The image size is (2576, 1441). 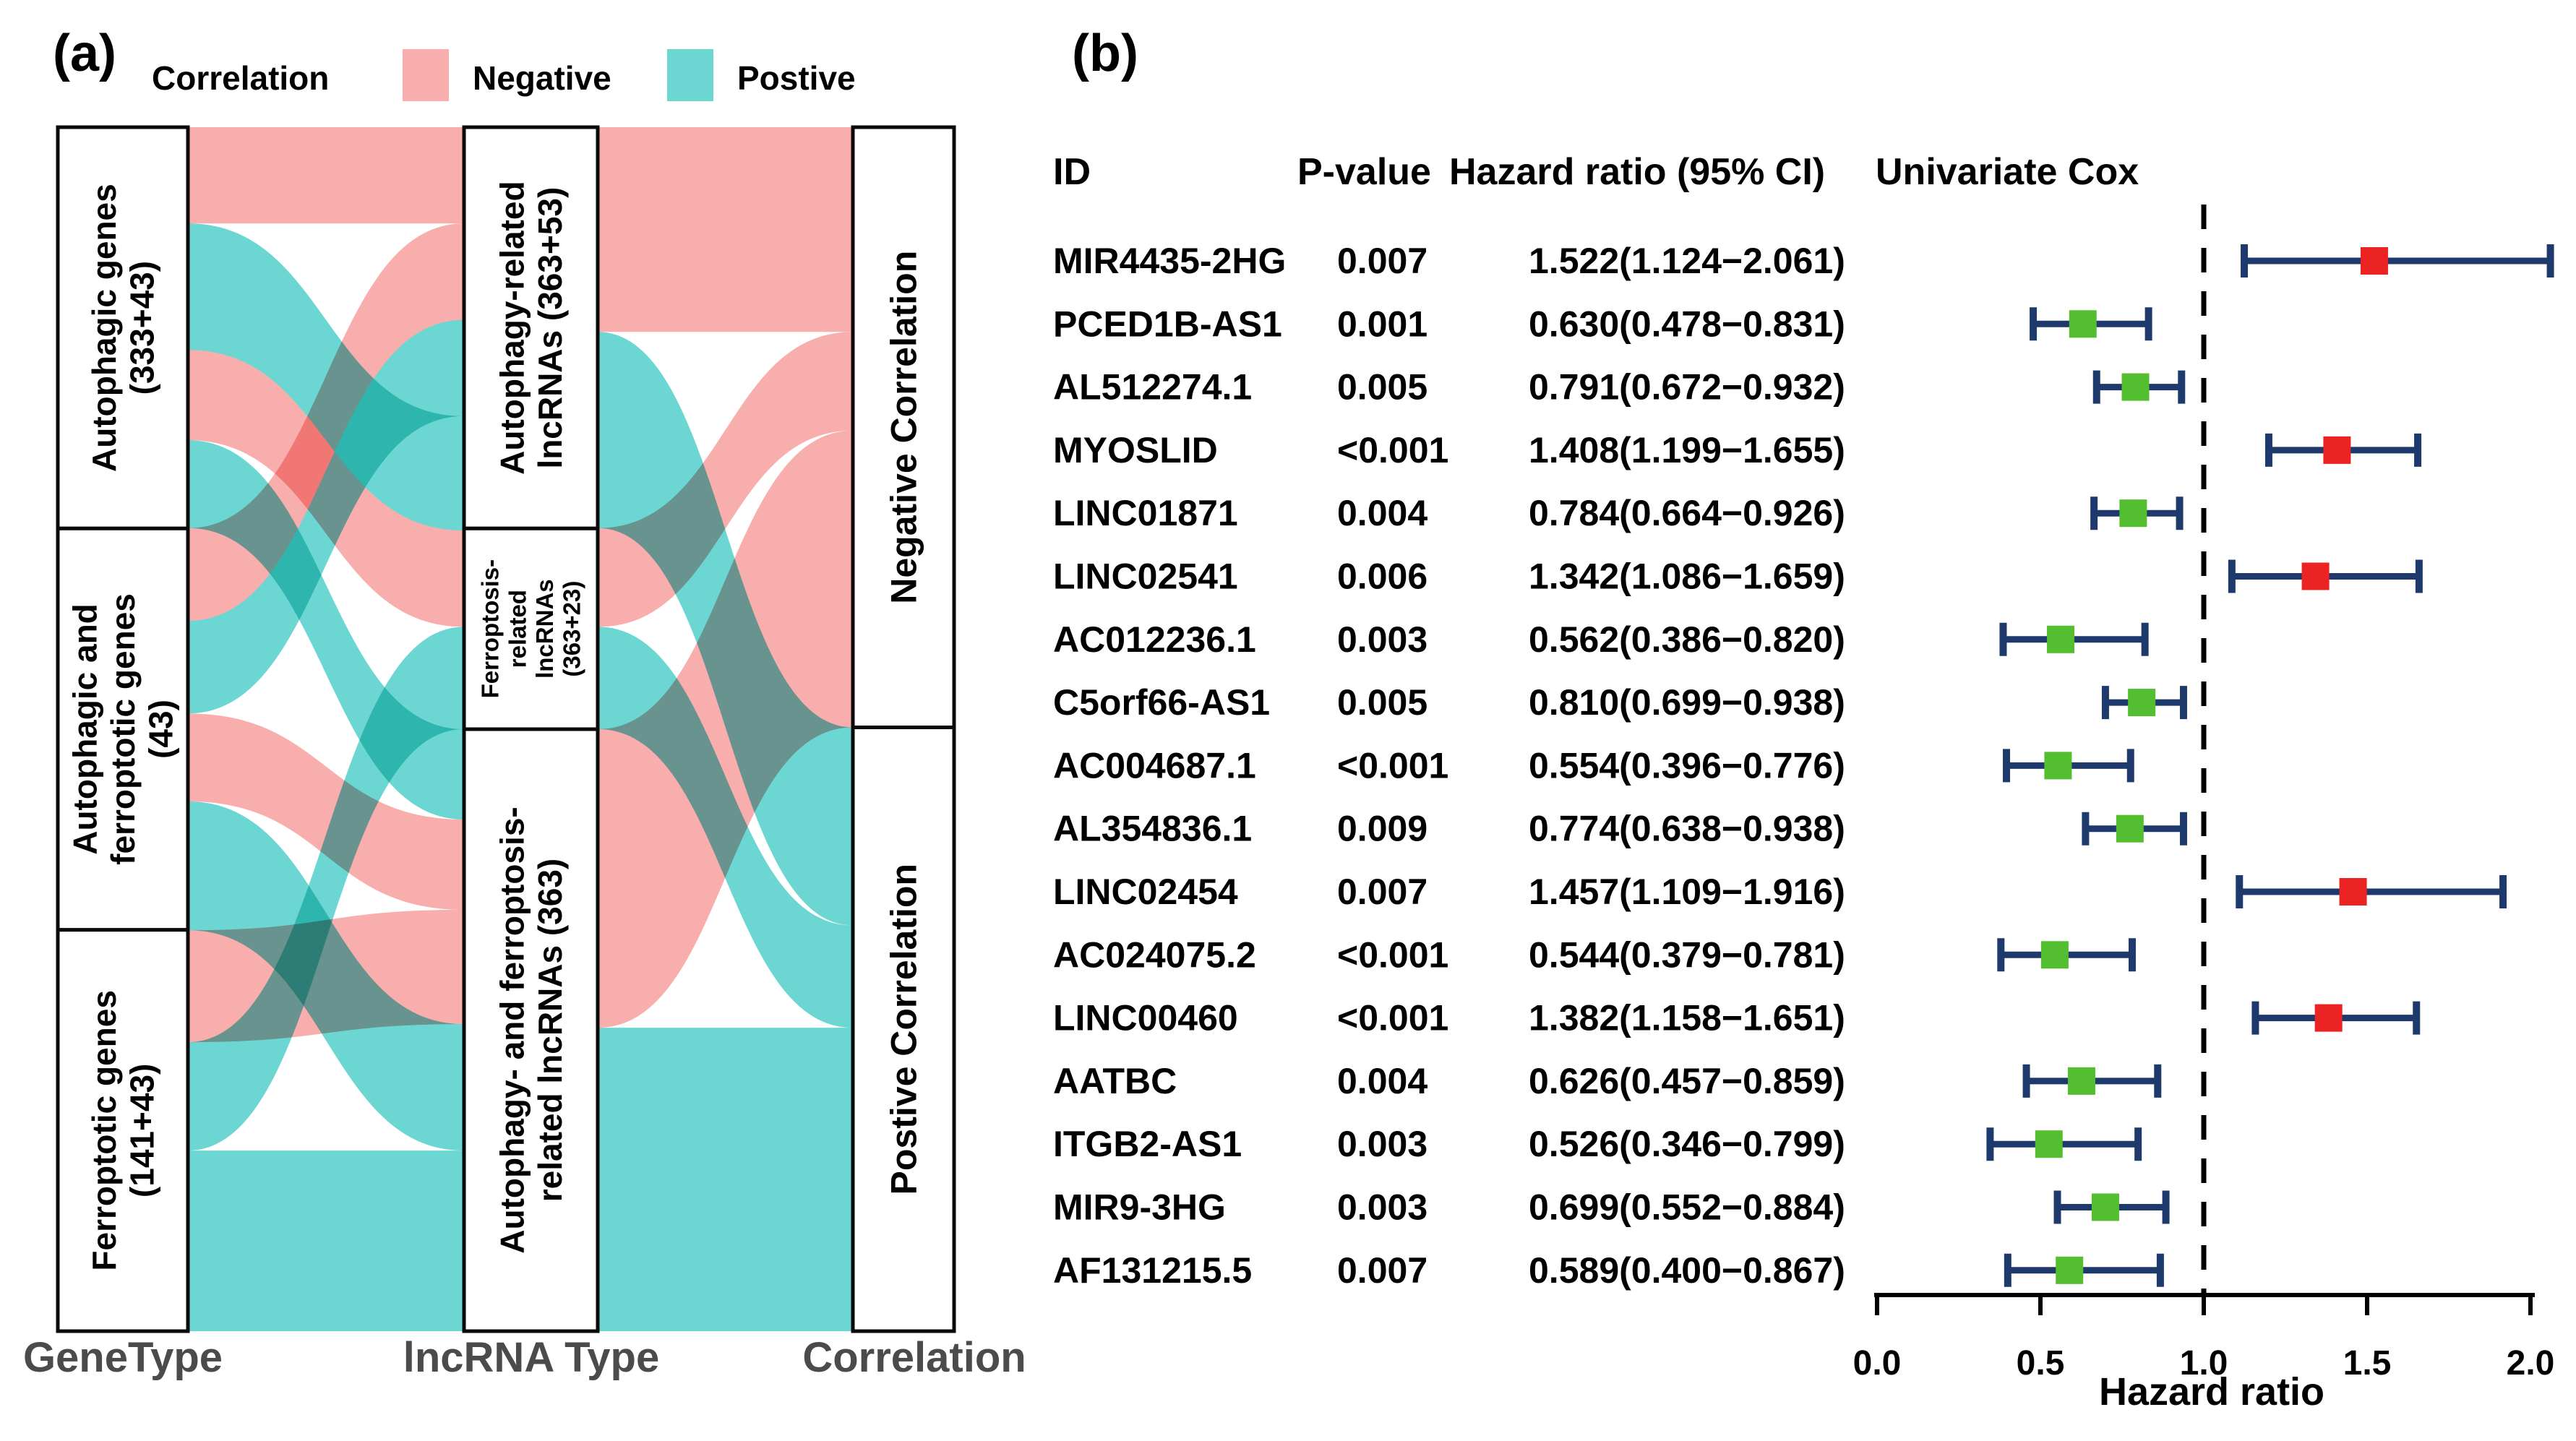 What do you see at coordinates (1364, 172) in the screenshot?
I see `header-pvalue: P-value` at bounding box center [1364, 172].